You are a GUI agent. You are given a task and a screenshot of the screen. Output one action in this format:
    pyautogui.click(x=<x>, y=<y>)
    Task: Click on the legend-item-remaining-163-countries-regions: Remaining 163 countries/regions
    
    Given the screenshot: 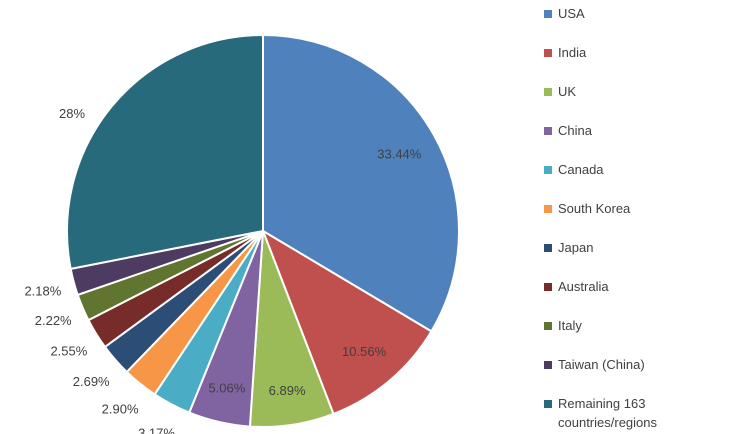 What is the action you would take?
    pyautogui.click(x=637, y=413)
    